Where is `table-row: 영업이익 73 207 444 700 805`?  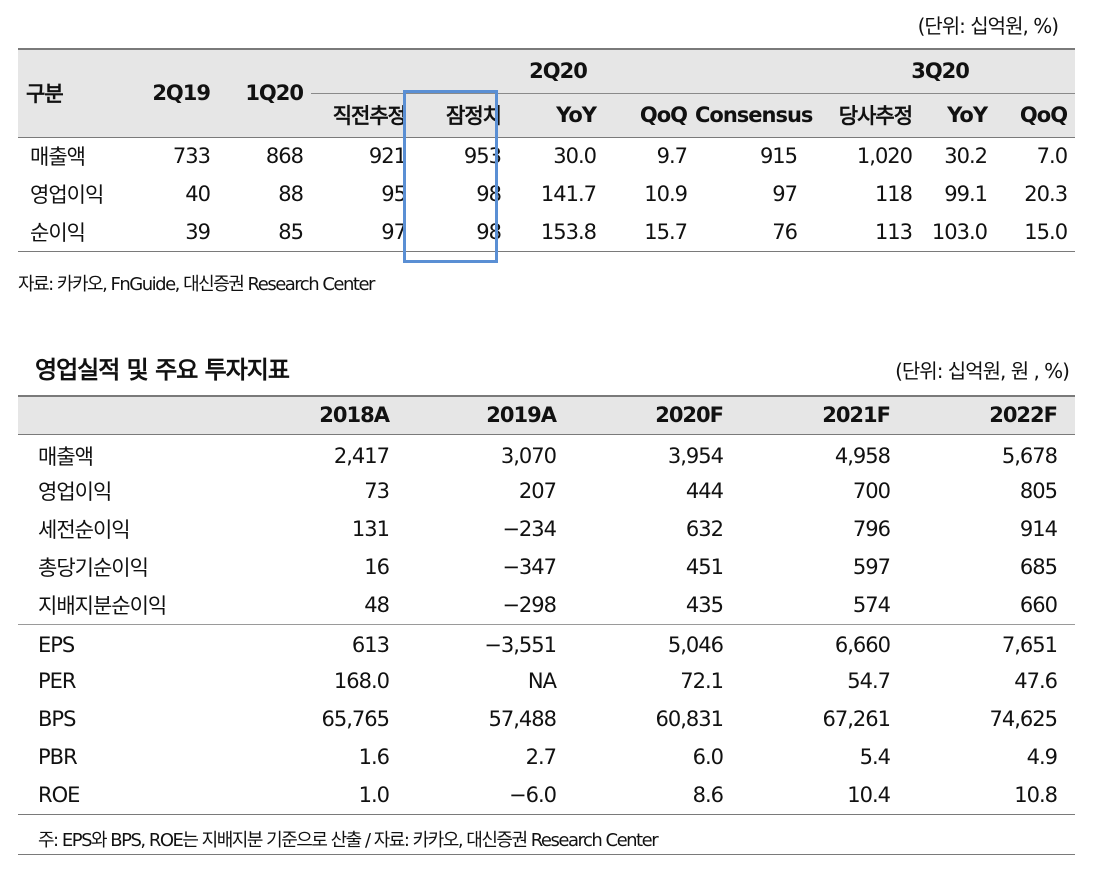 table-row: 영업이익 73 207 444 700 805 is located at coordinates (546, 491).